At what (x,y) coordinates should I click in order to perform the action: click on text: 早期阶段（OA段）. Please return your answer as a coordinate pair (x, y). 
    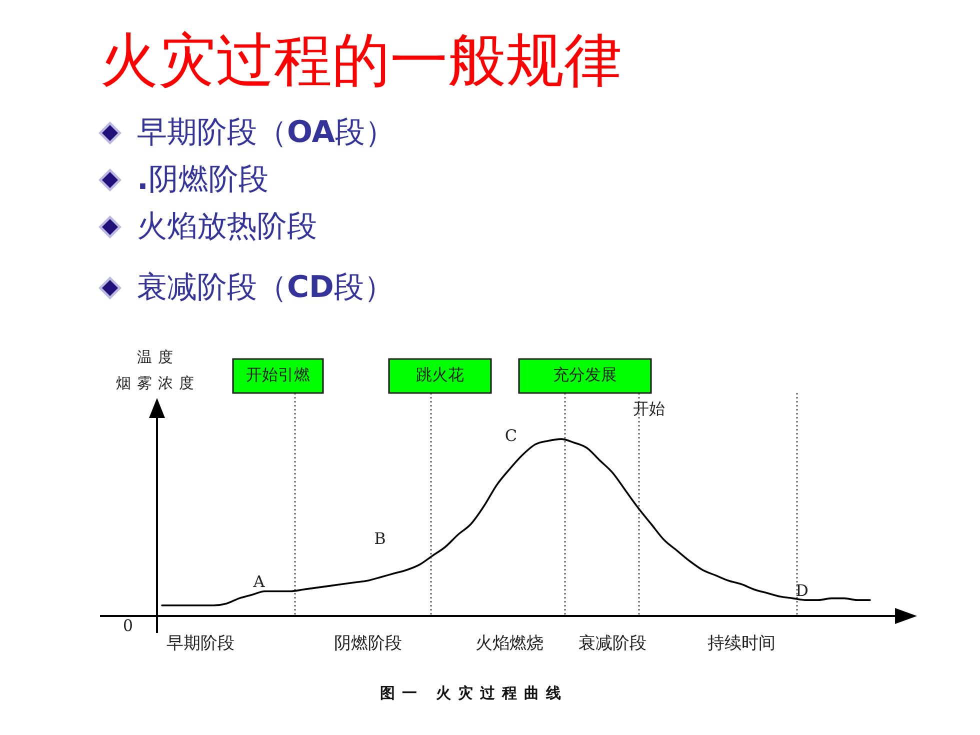
    Looking at the image, I should click on (266, 132).